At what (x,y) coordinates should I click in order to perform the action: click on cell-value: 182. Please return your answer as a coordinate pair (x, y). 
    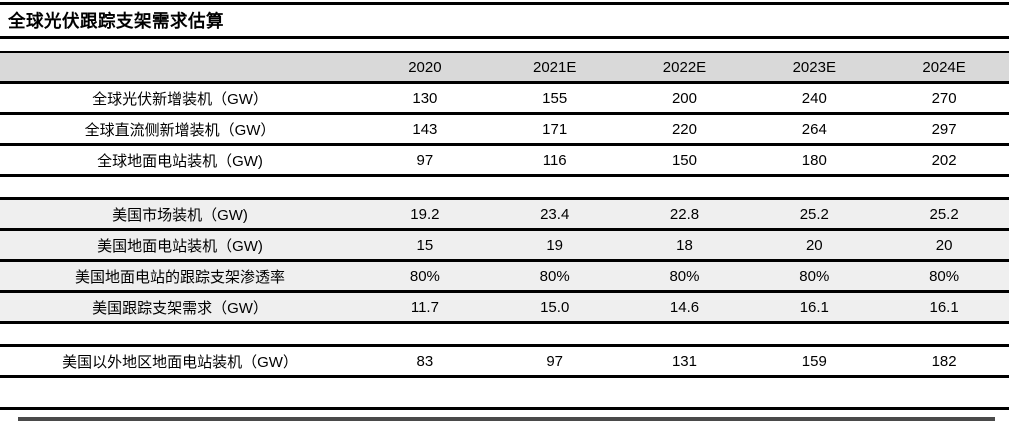
    Looking at the image, I should click on (944, 361).